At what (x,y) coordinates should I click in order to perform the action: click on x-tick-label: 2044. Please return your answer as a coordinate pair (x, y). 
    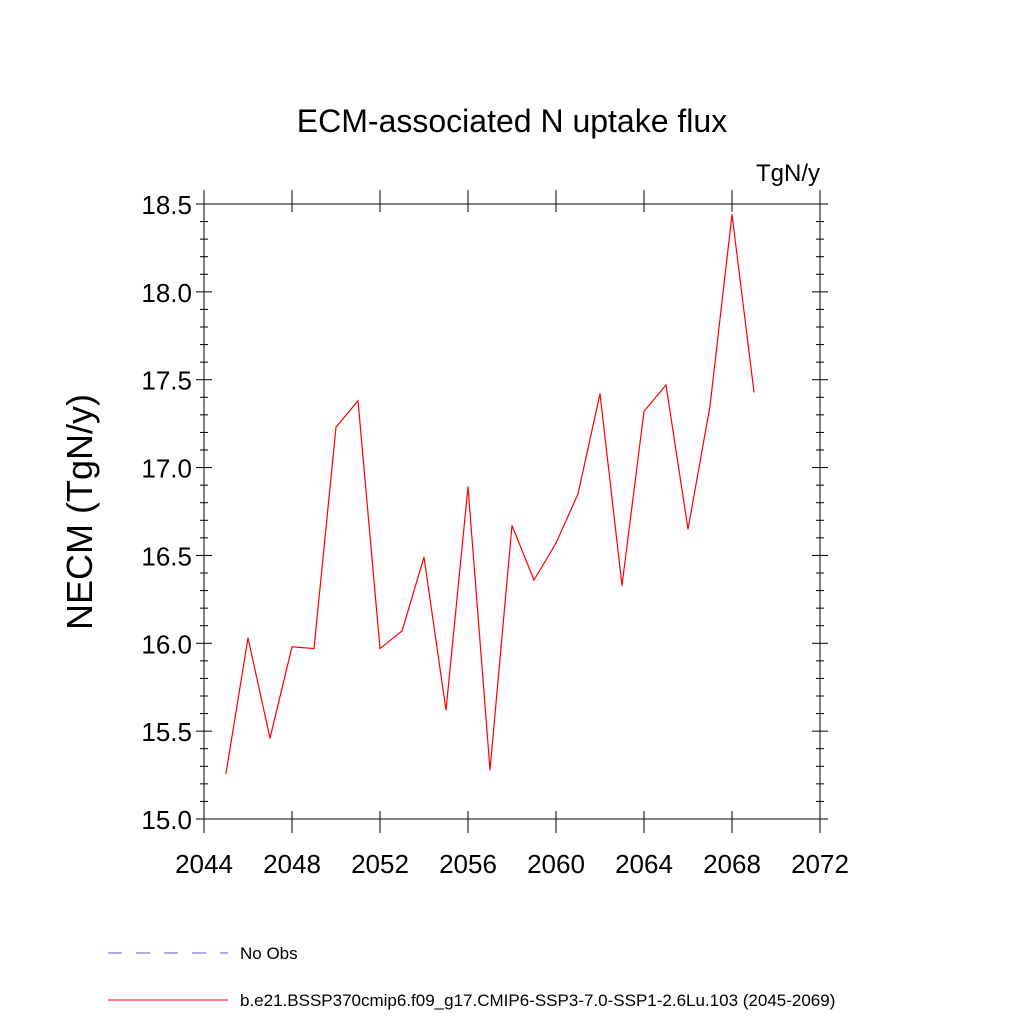
    Looking at the image, I should click on (204, 864).